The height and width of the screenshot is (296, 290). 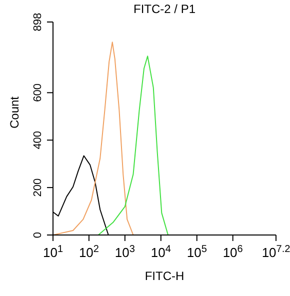 What do you see at coordinates (164, 9) in the screenshot?
I see `chart-title: FITC-2 / P1` at bounding box center [164, 9].